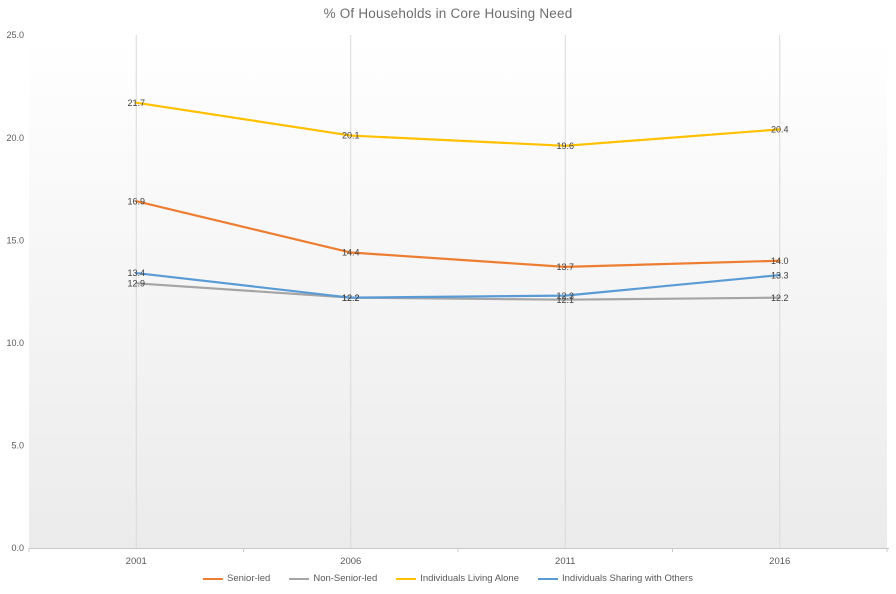 The width and height of the screenshot is (896, 594). Describe the element at coordinates (627, 578) in the screenshot. I see `legend-label: Individuals Sharing with Others` at that location.